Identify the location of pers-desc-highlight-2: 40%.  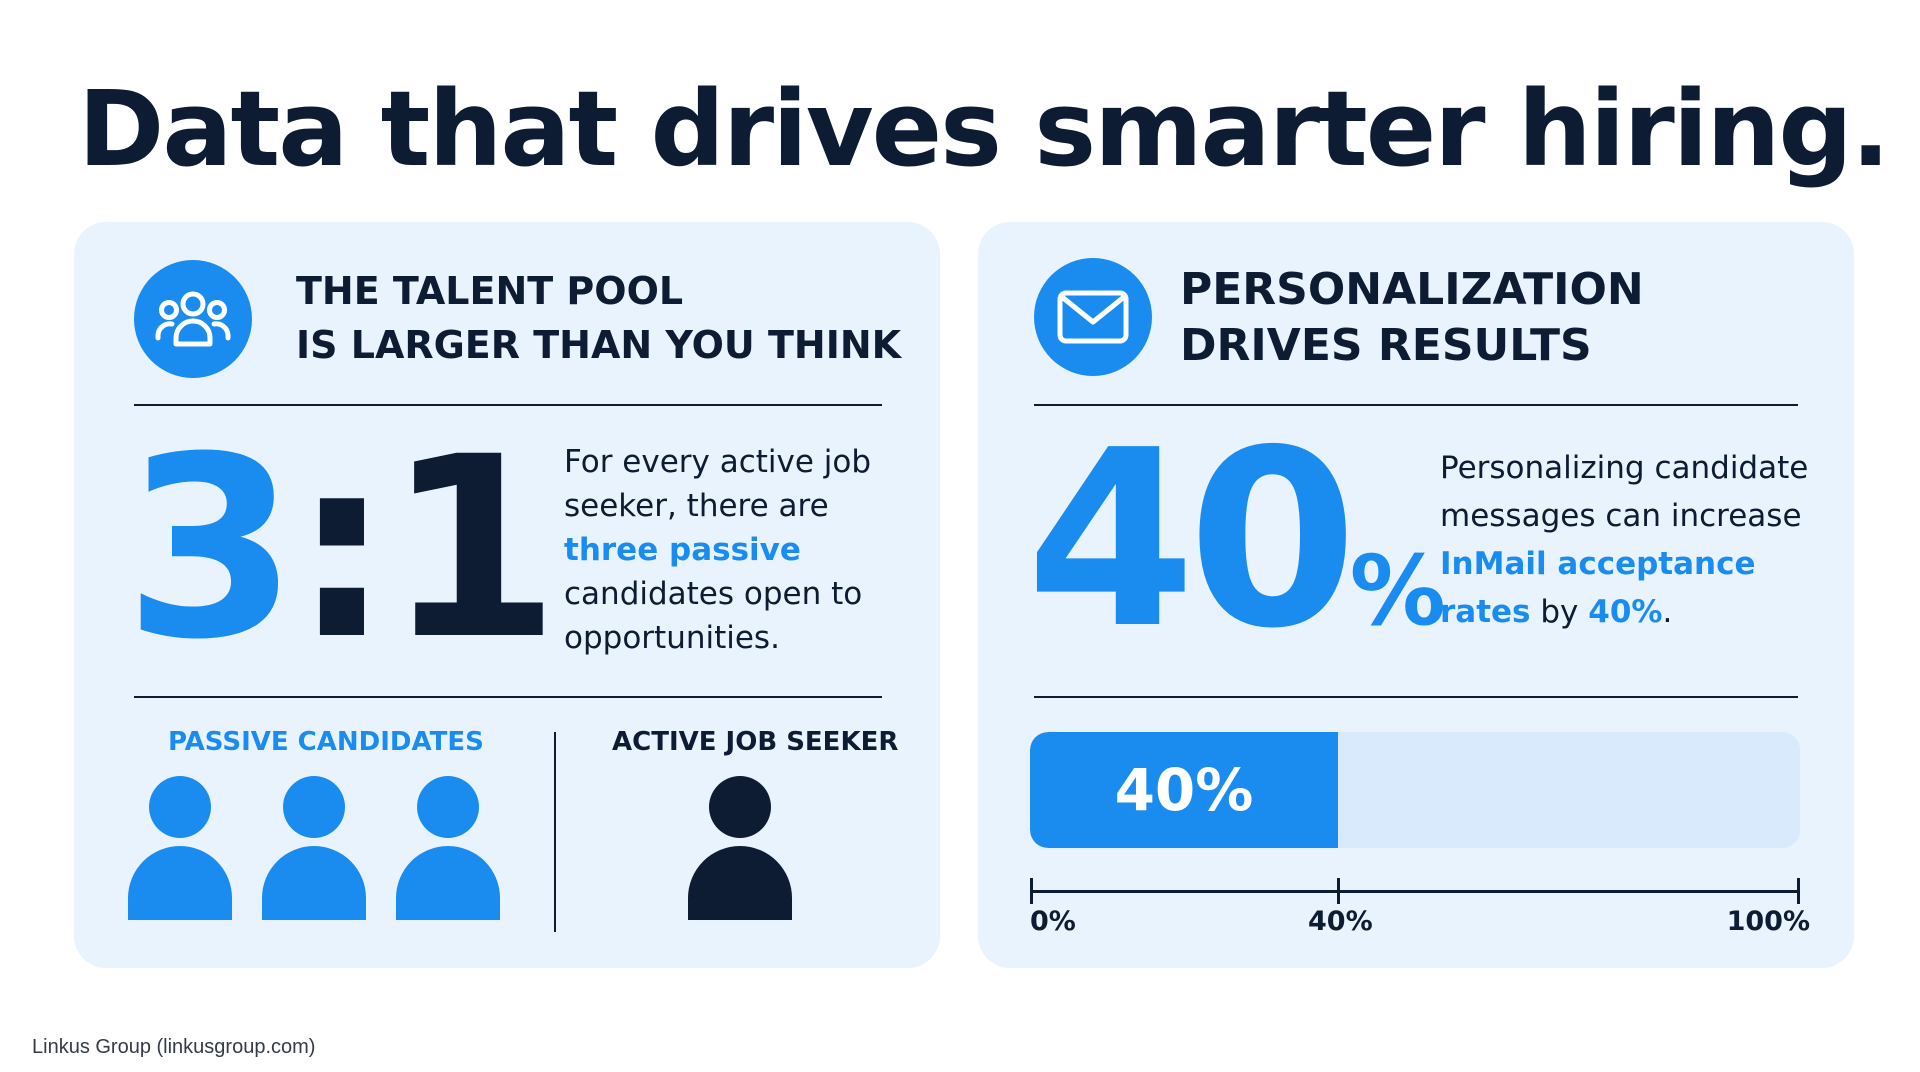
(1625, 612).